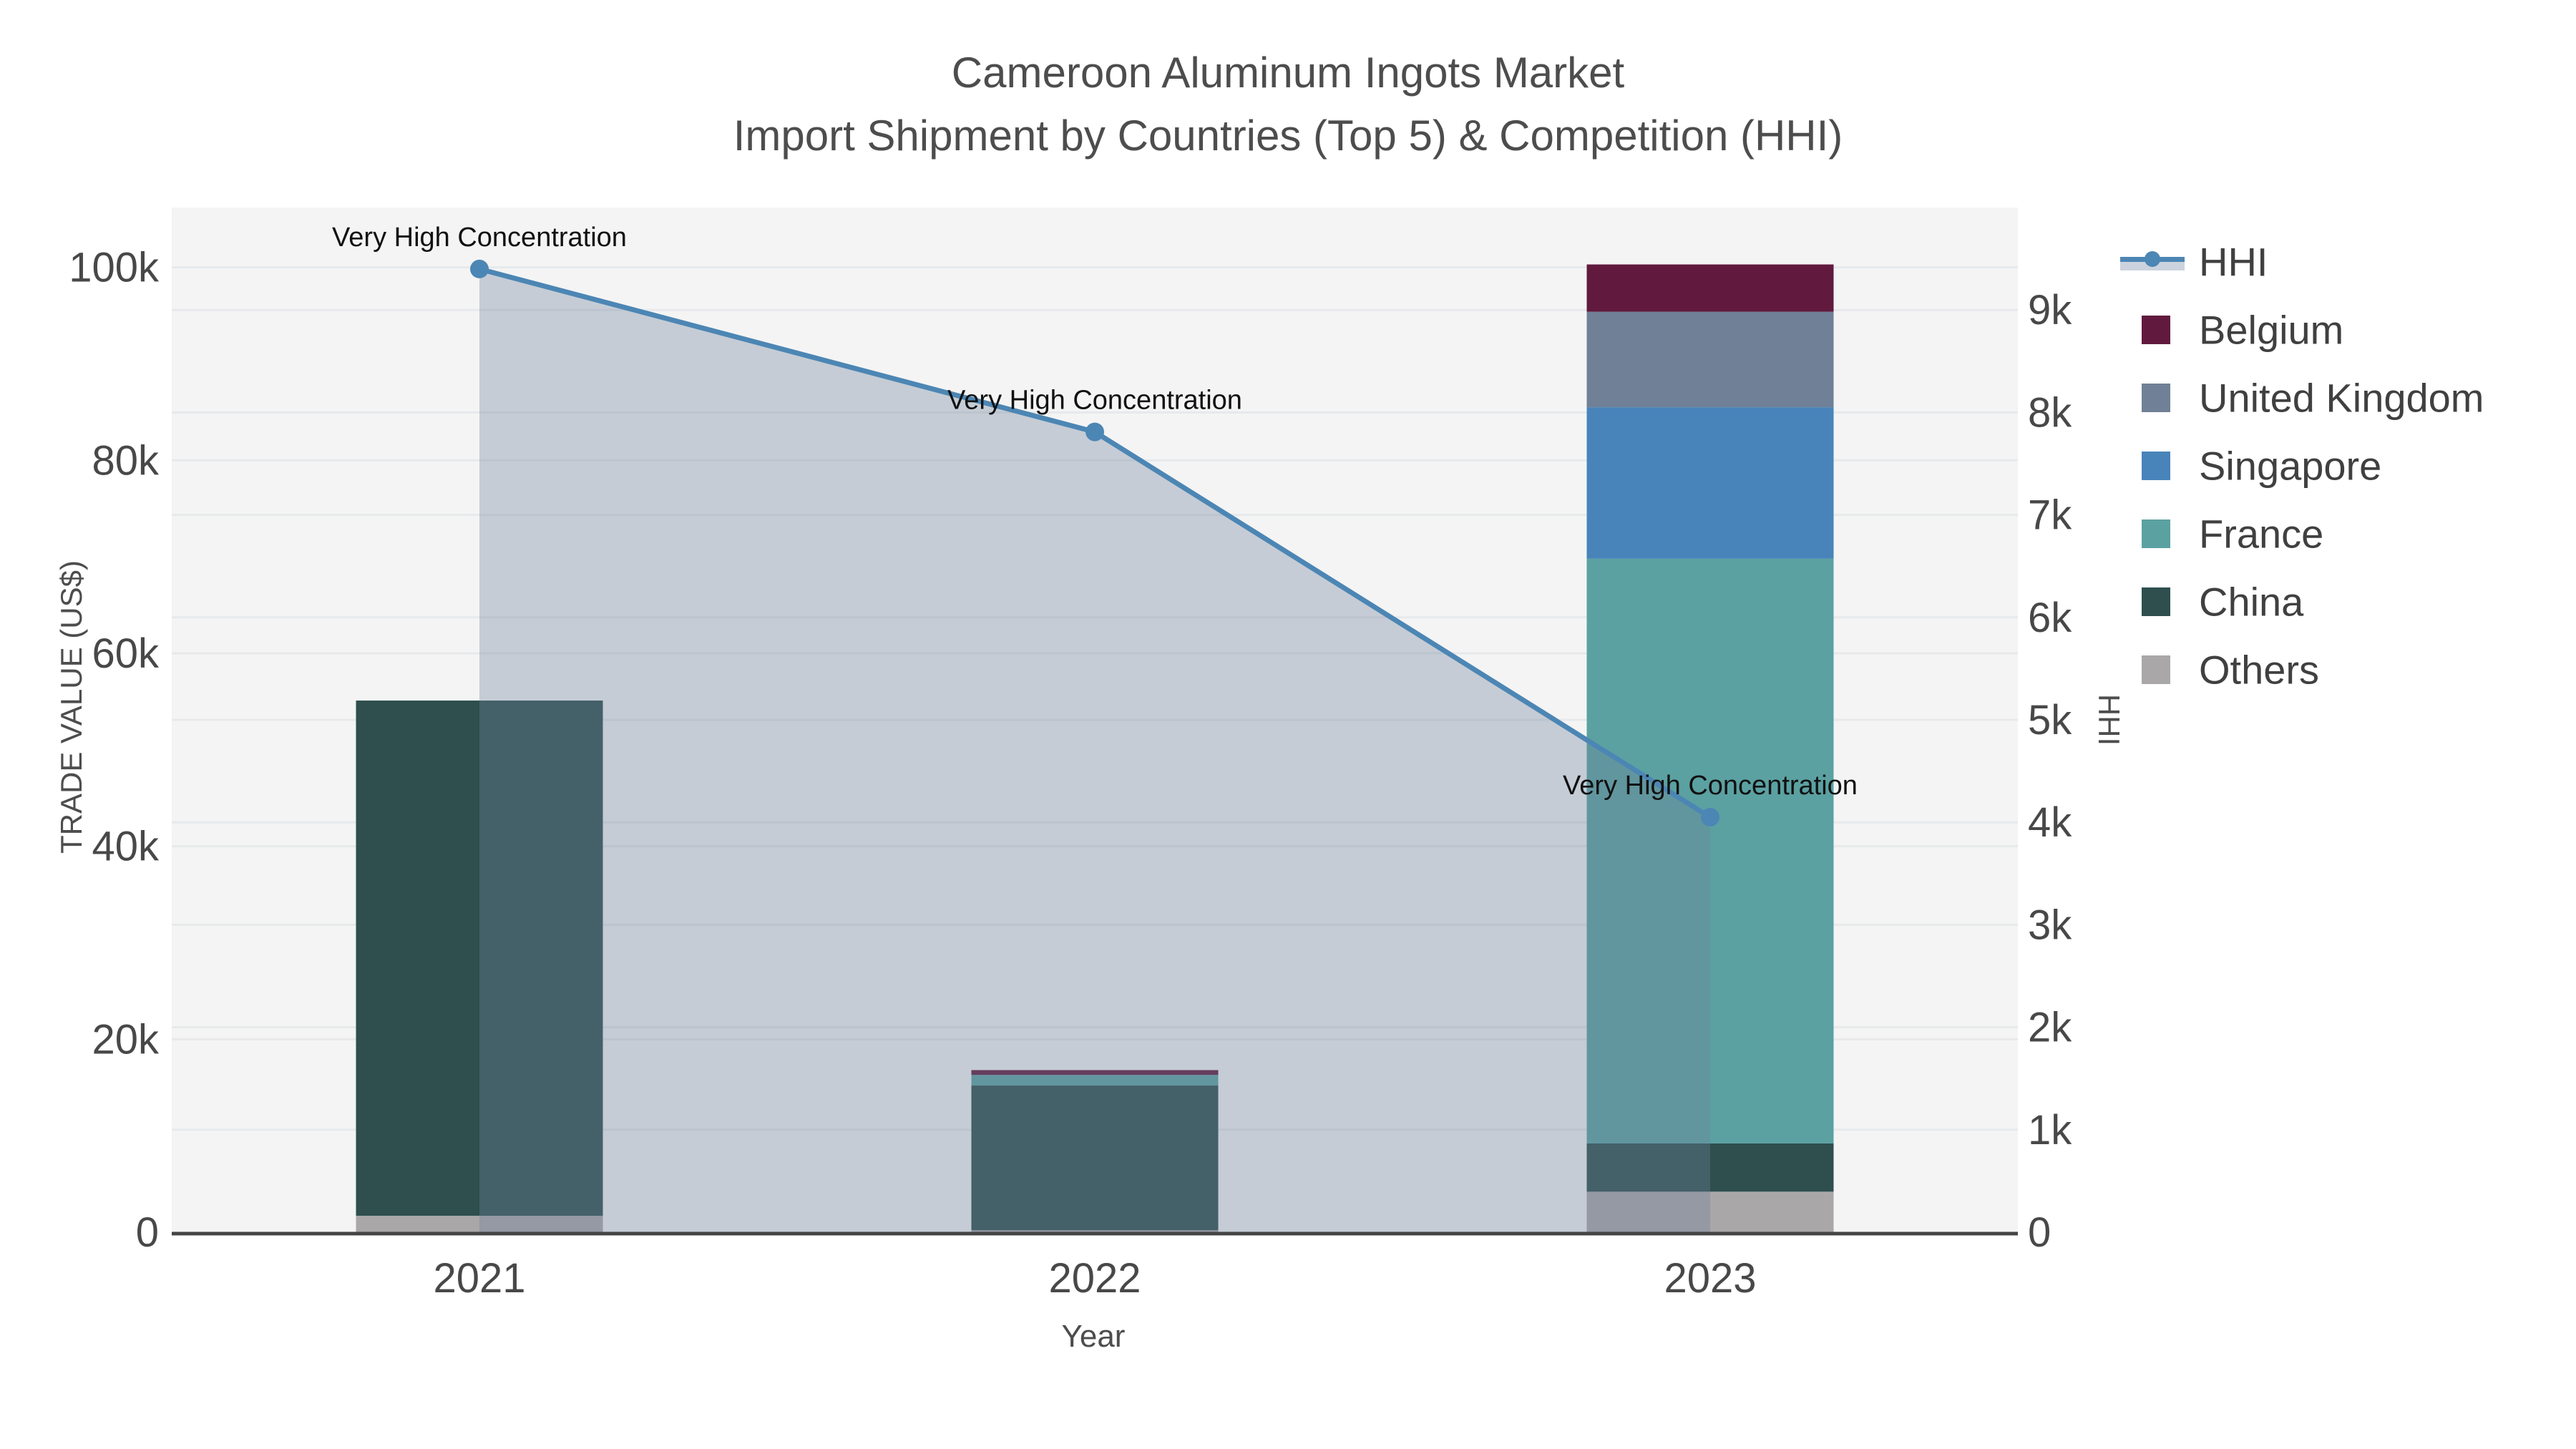  I want to click on bar-segment-2022-belgium, so click(1095, 1072).